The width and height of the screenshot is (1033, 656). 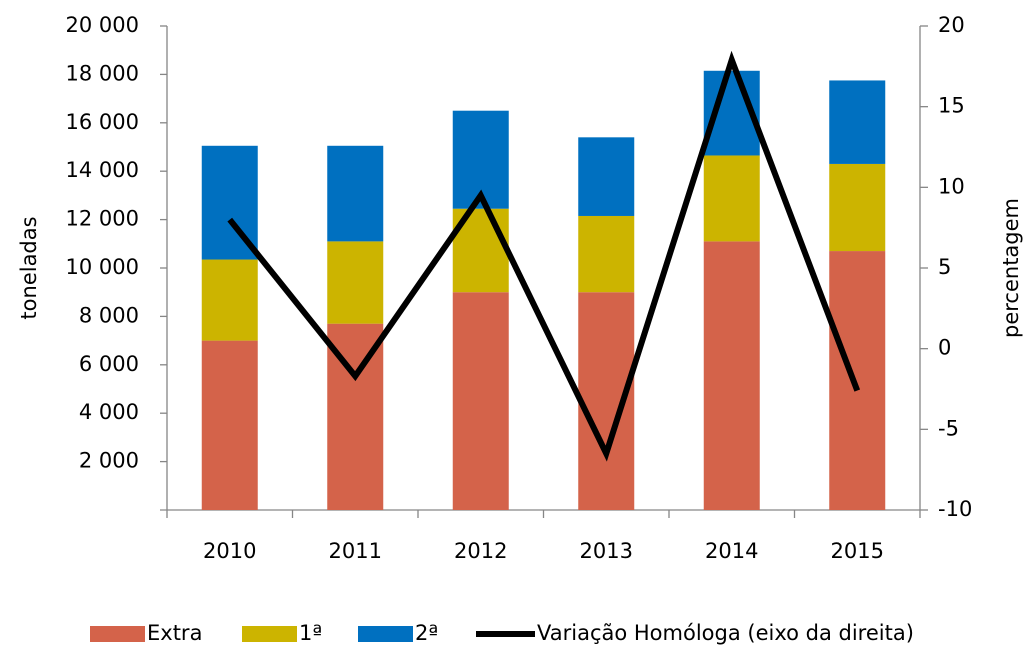 What do you see at coordinates (102, 122) in the screenshot?
I see `y-tick-label: 16 000` at bounding box center [102, 122].